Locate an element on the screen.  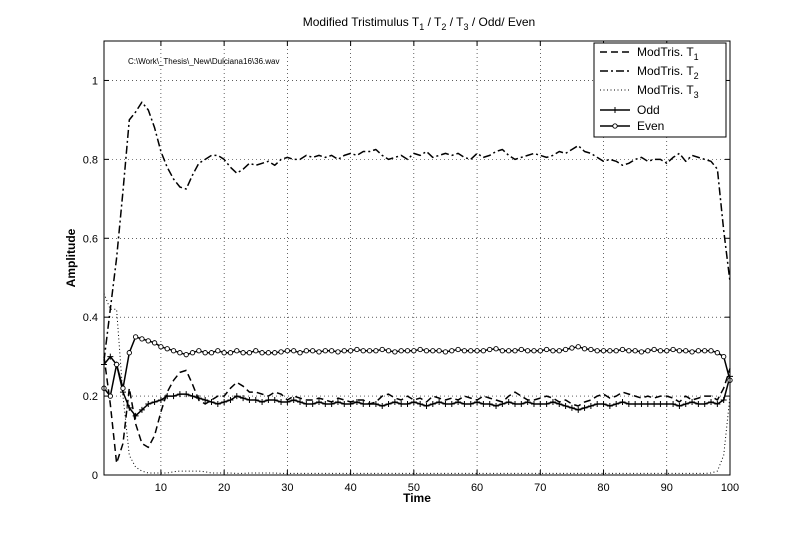
legend-label-1: ModTris. T1 is located at coordinates (668, 53).